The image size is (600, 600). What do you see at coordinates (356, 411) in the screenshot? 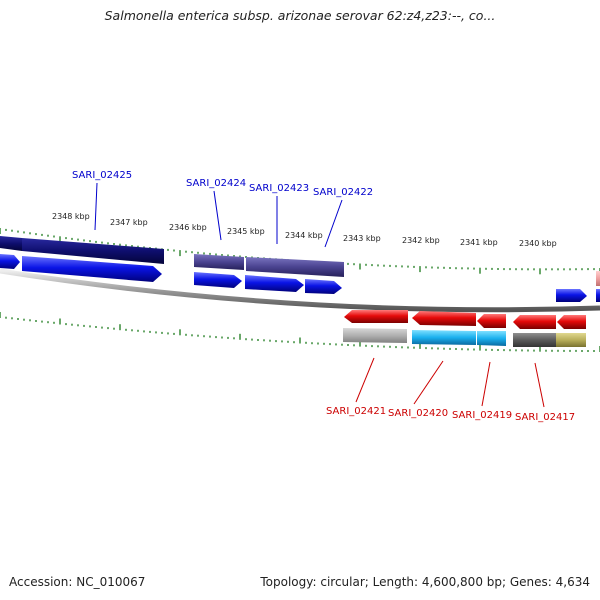
I see `gene-label: SARI_02421` at bounding box center [356, 411].